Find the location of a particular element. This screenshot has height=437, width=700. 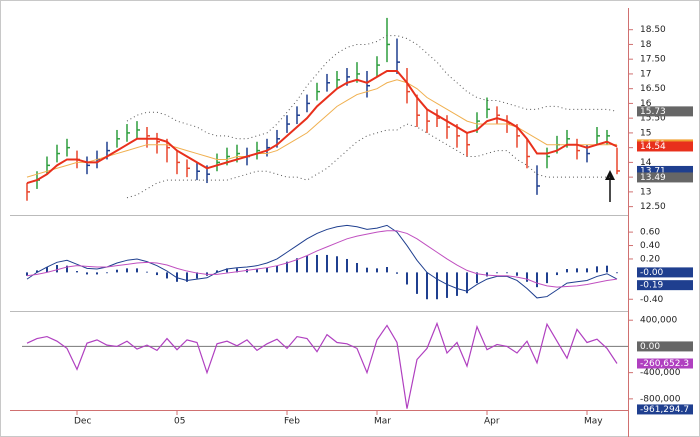

y-tick-label: 12.50 is located at coordinates (653, 207).